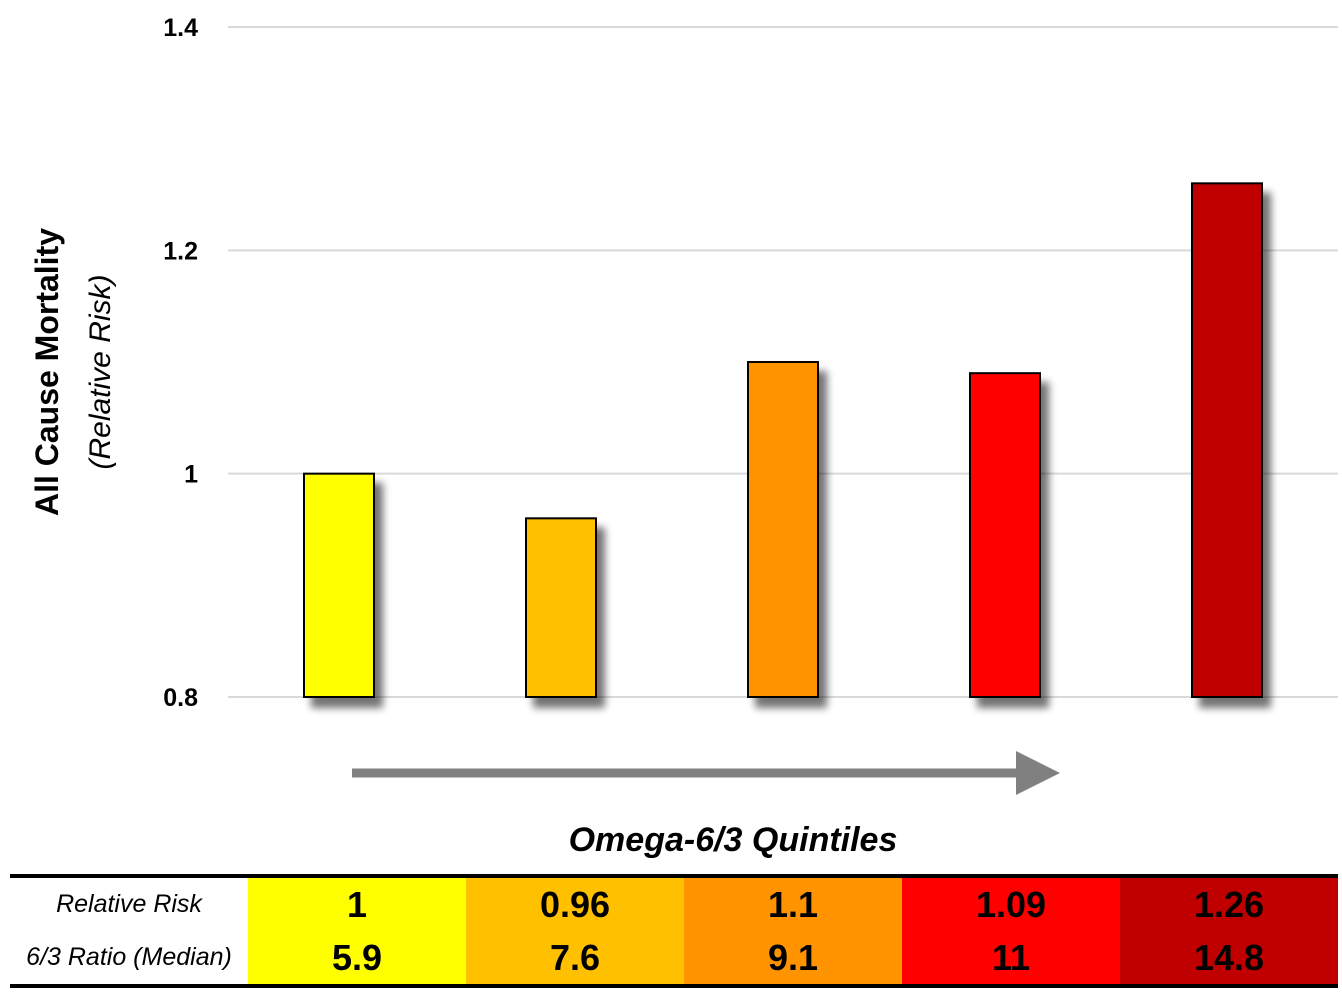 The height and width of the screenshot is (1000, 1342). Describe the element at coordinates (47, 372) in the screenshot. I see `y-axis-label: All Cause Mortality` at that location.